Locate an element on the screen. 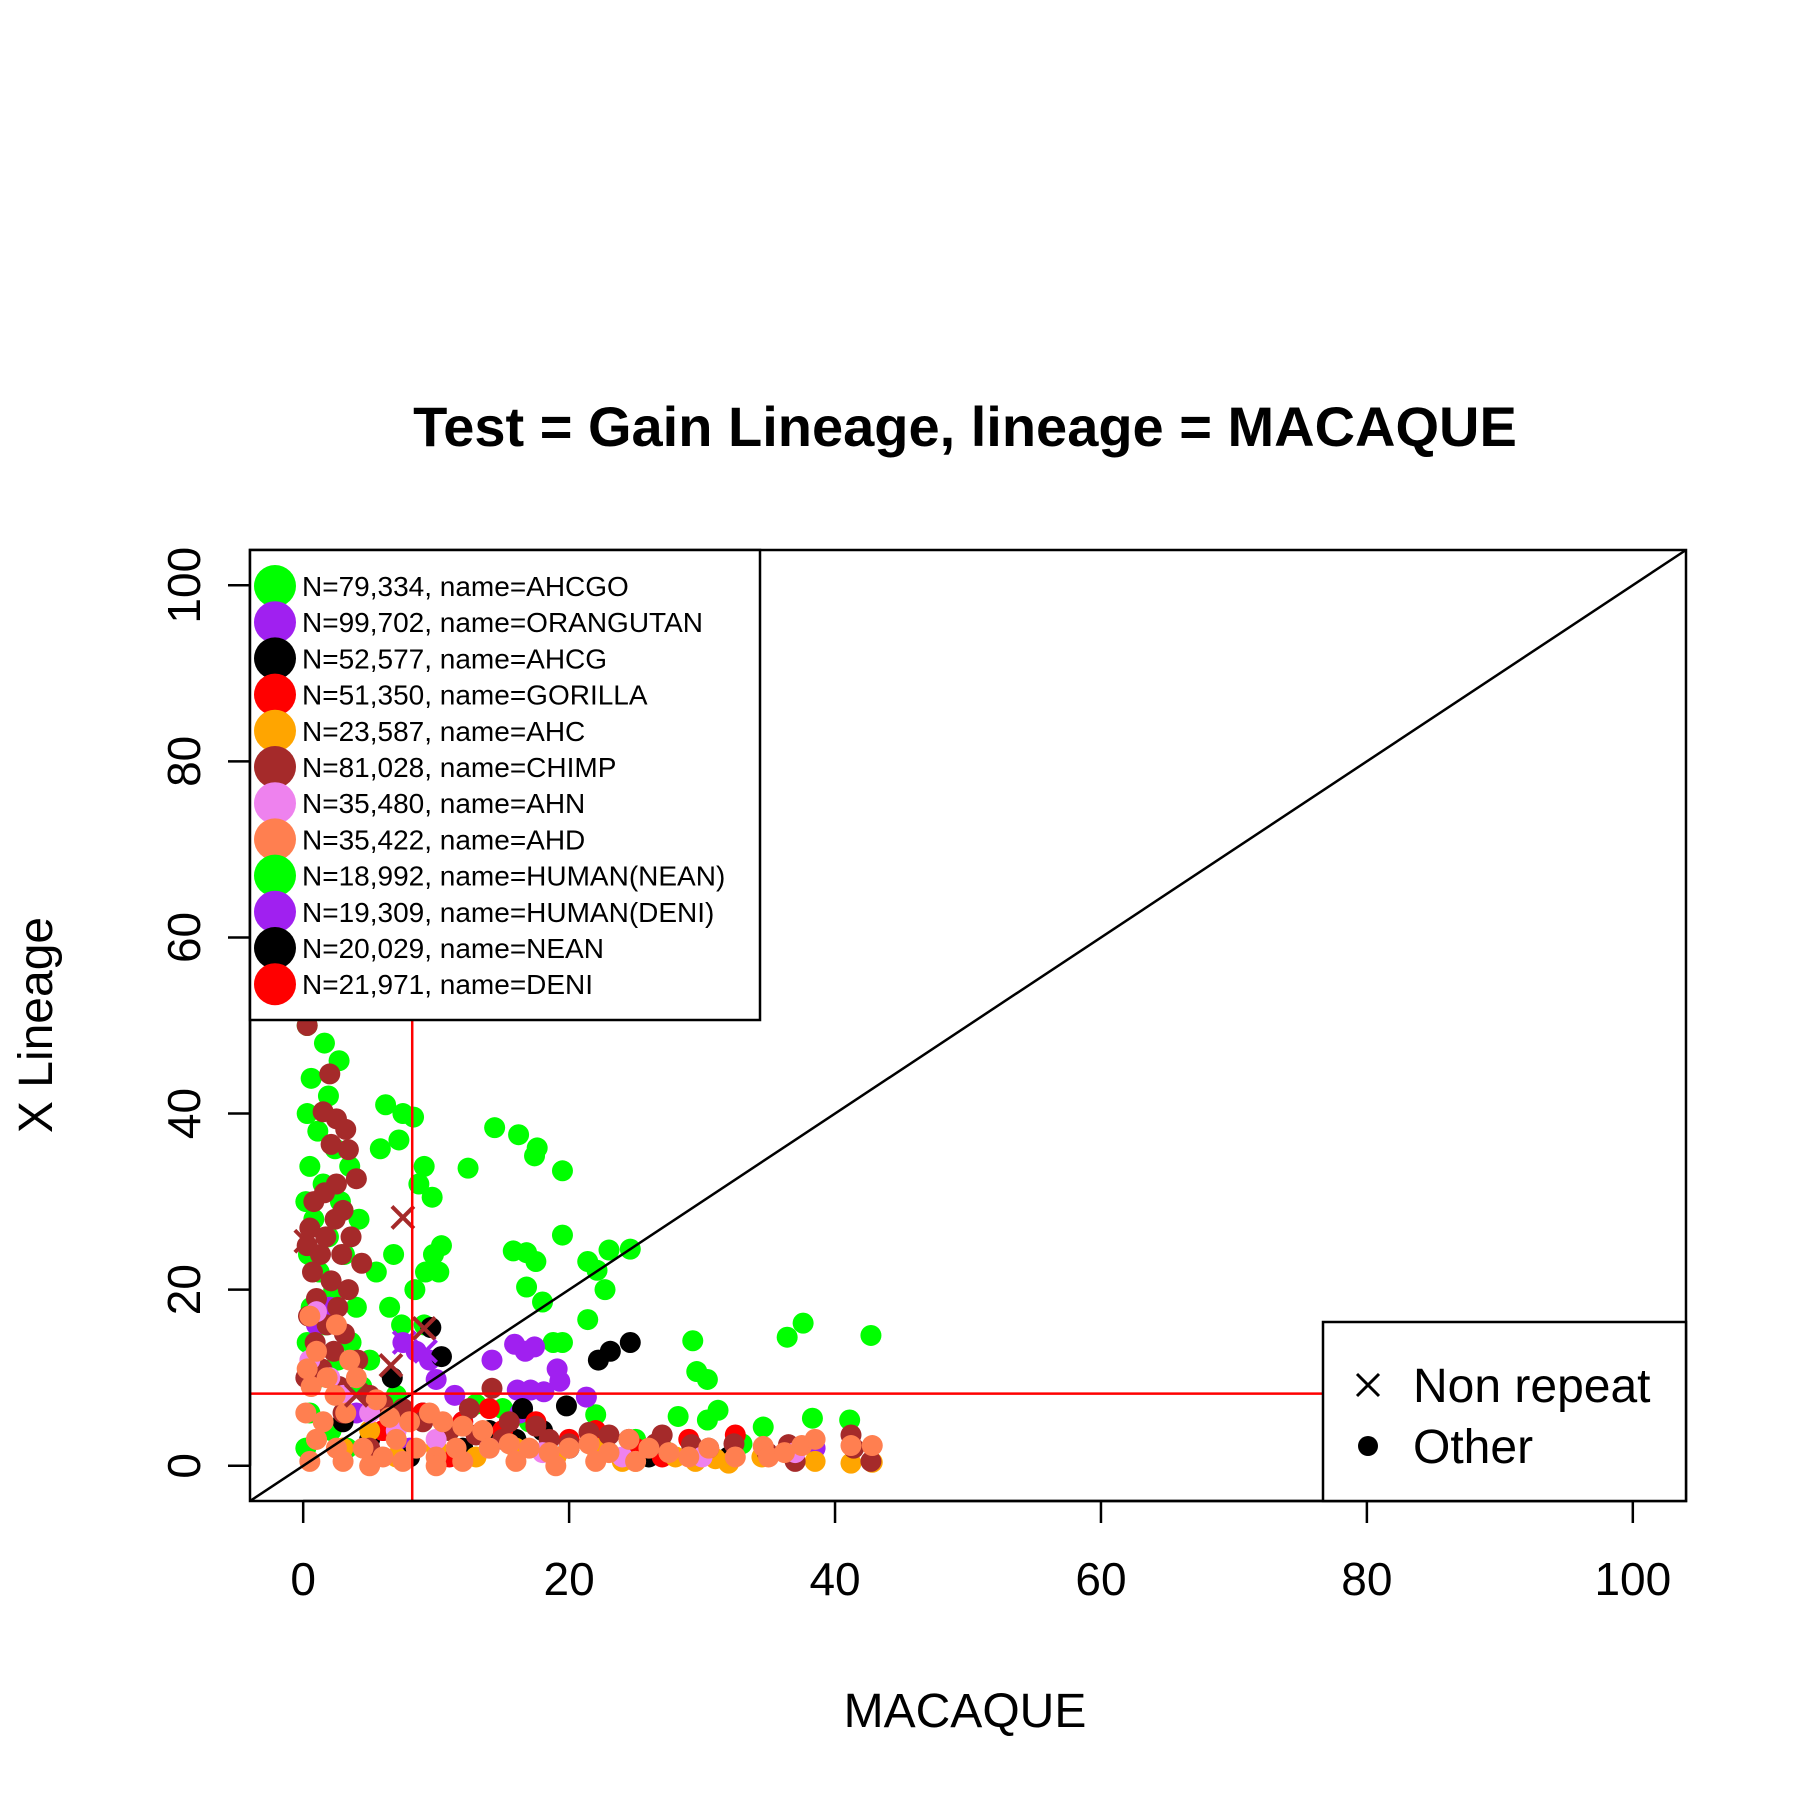  legend-label: N=81,028, name=CHIMP is located at coordinates (459, 767).